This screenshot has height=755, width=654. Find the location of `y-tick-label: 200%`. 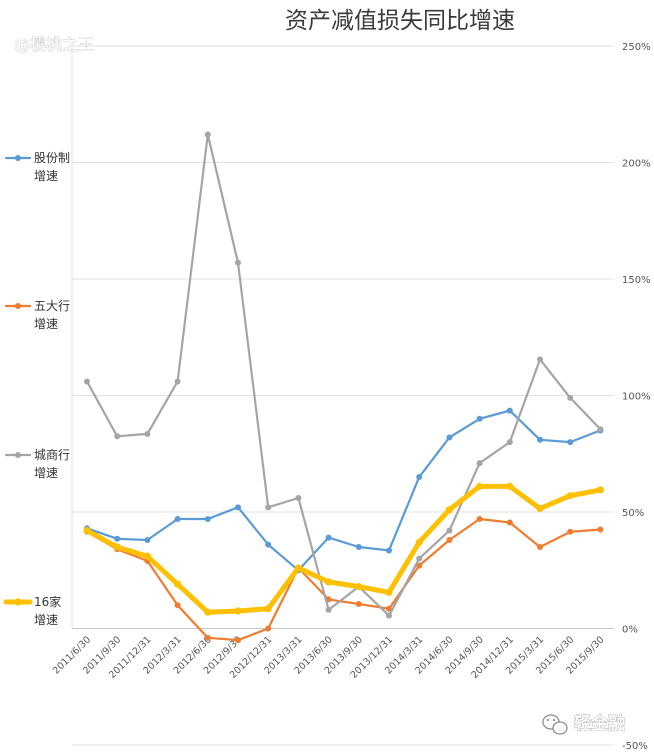

y-tick-label: 200% is located at coordinates (636, 164).